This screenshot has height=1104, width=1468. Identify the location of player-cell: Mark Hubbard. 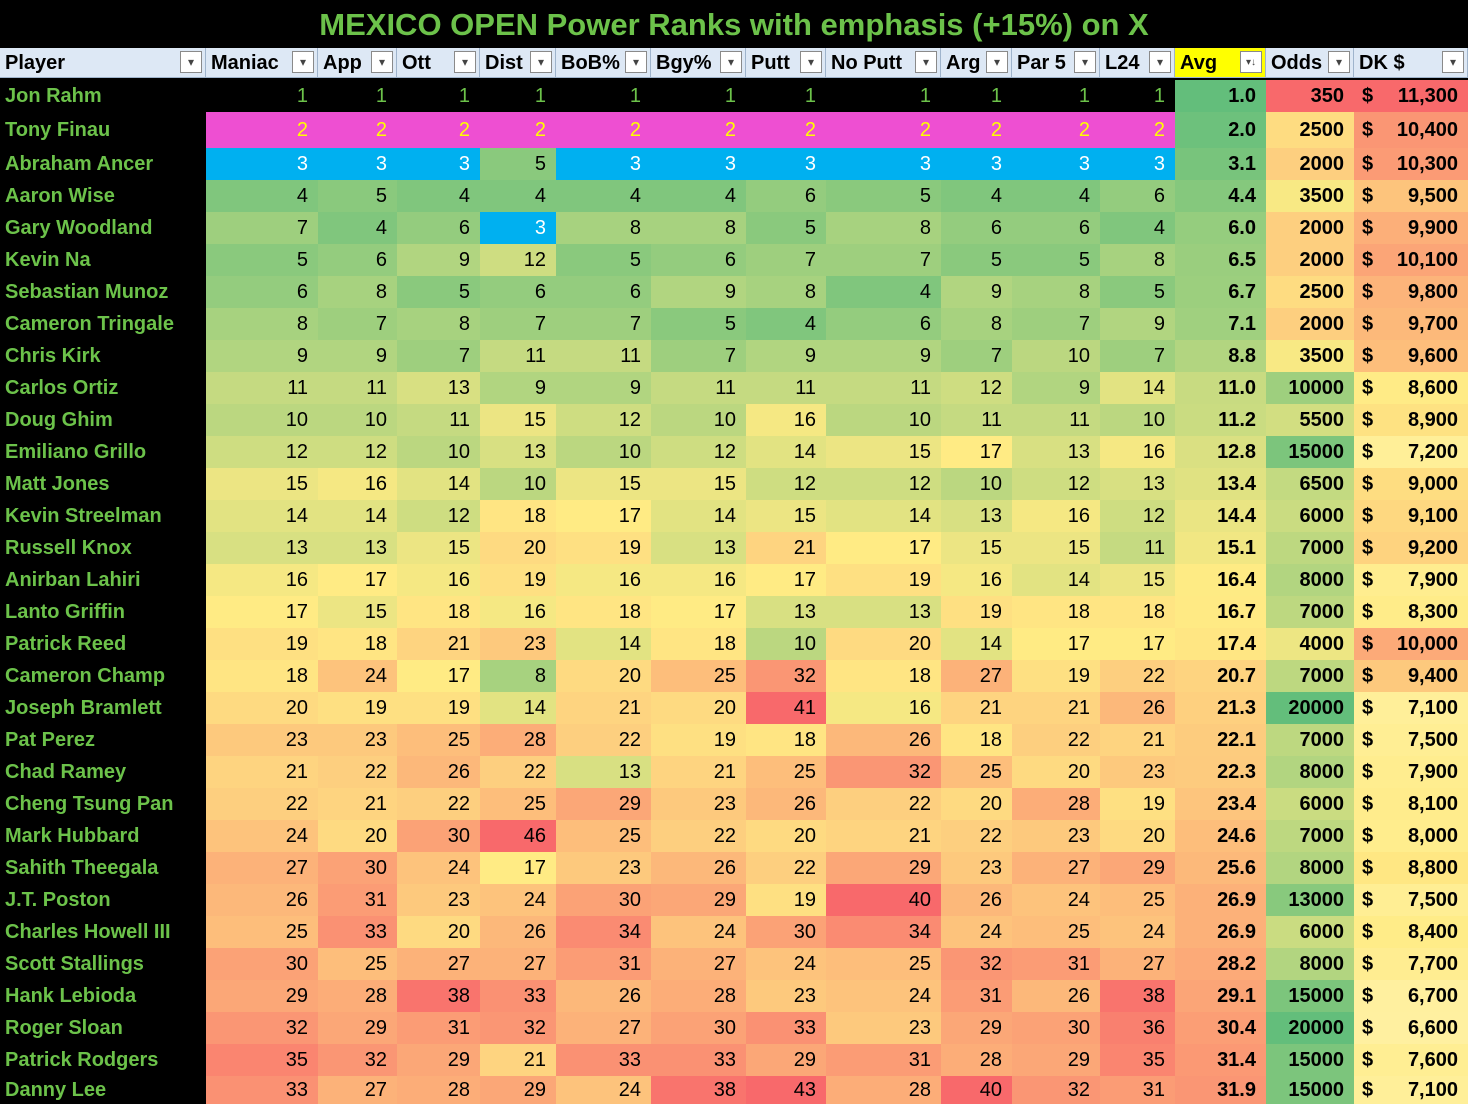
(103, 836).